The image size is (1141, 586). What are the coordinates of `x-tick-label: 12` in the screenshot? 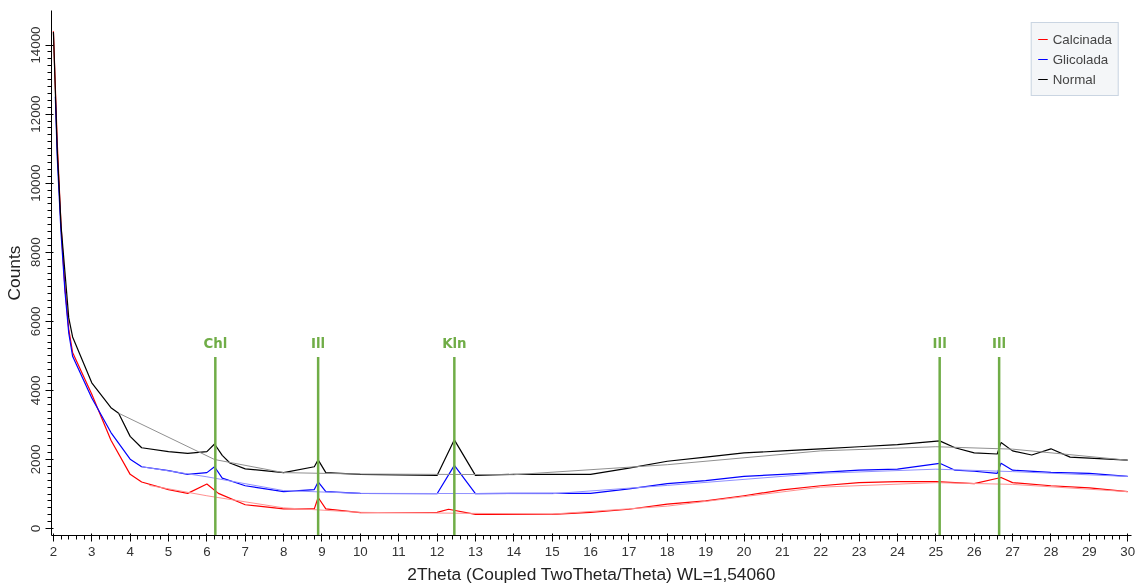 It's located at (437, 551).